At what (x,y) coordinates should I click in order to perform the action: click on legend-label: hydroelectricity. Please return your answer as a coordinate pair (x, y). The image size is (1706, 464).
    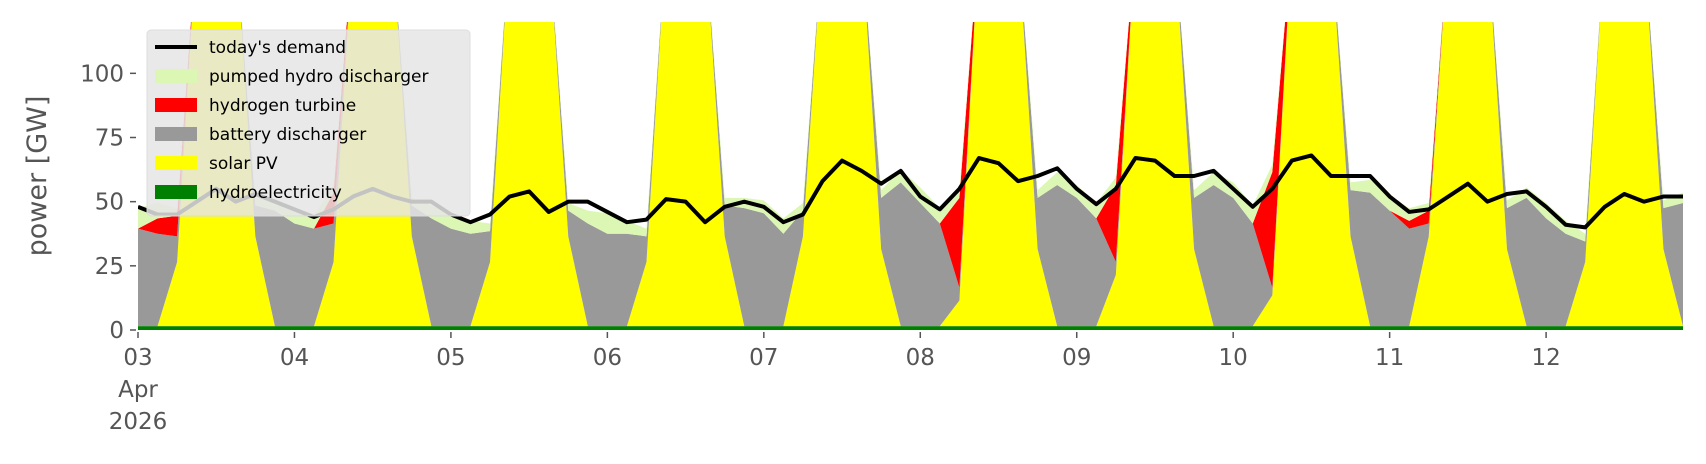
    Looking at the image, I should click on (275, 193).